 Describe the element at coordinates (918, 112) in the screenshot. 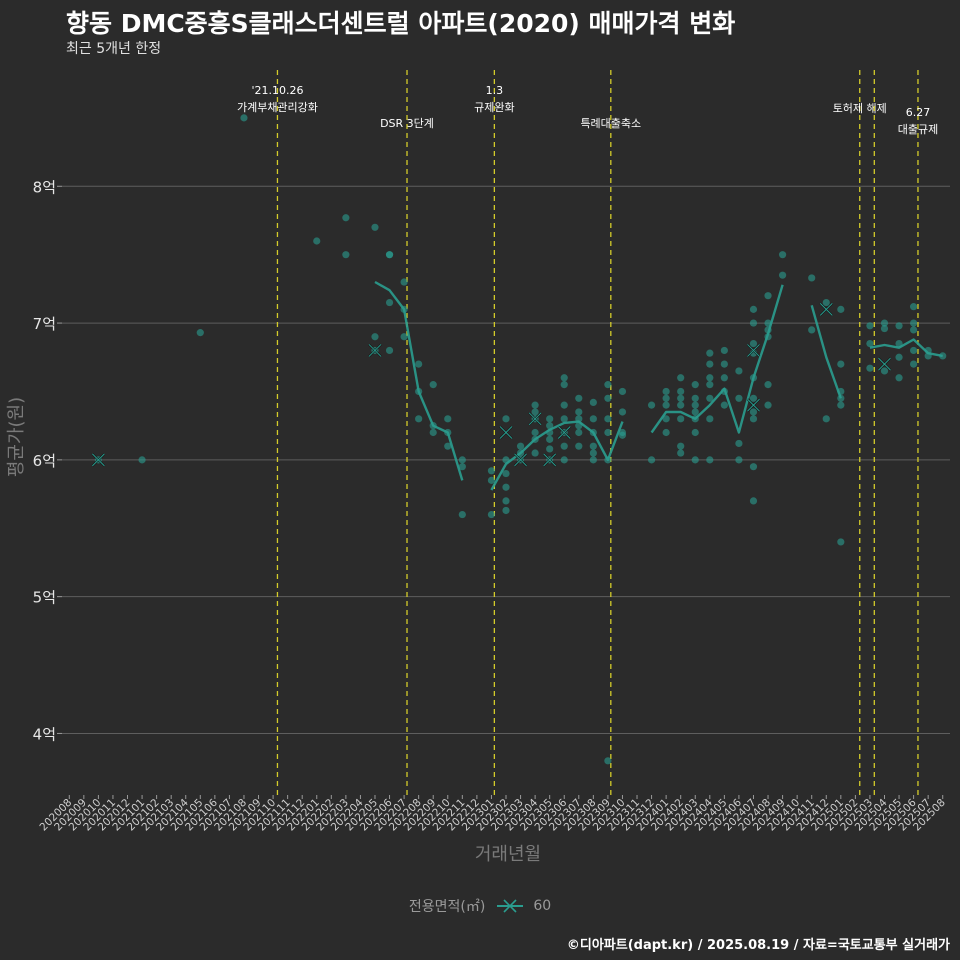

I see `event-label: 6.27` at that location.